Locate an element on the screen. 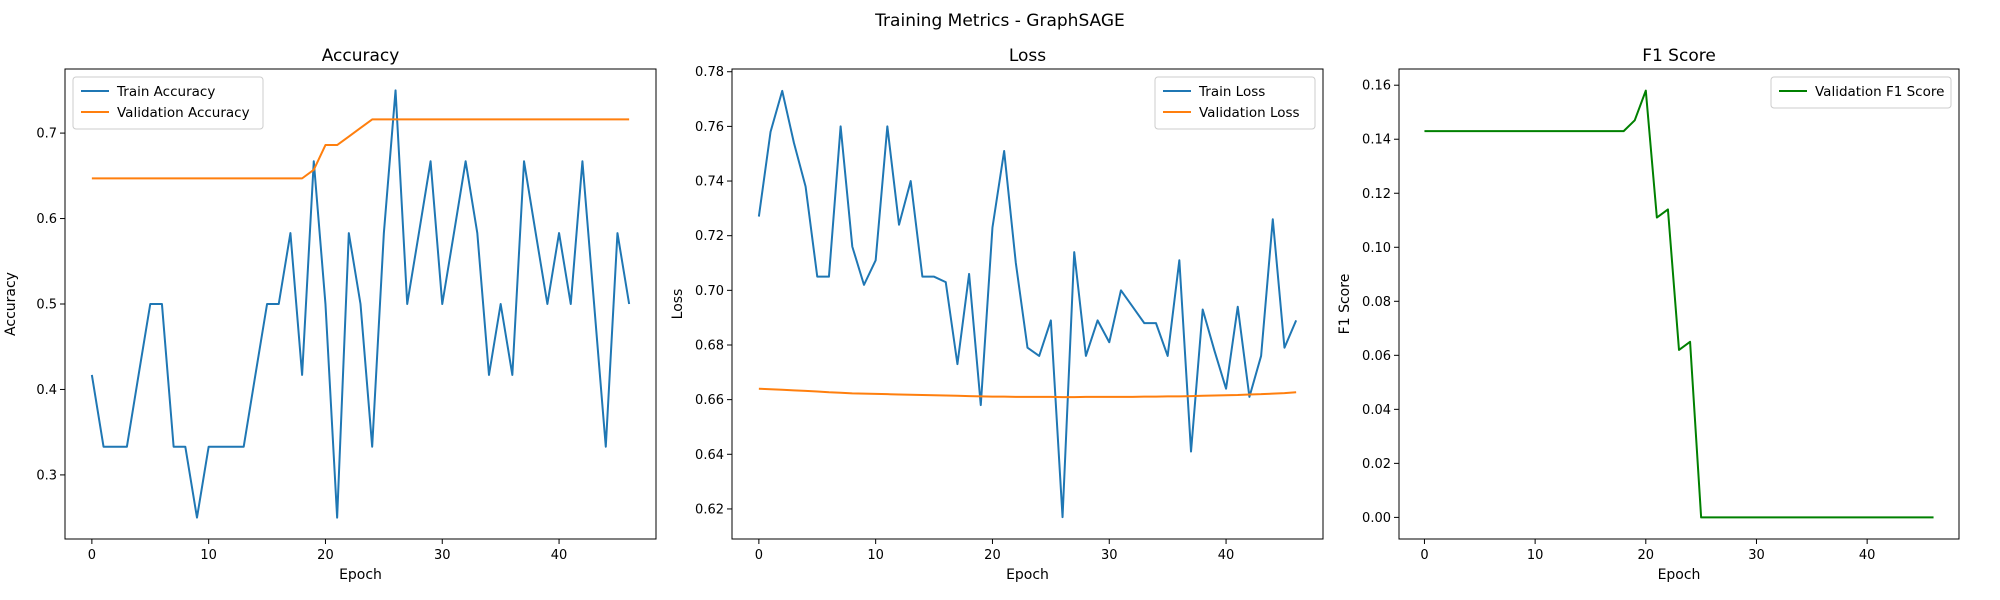 The width and height of the screenshot is (2000, 600). y-tick-label: 0.14 is located at coordinates (1376, 140).